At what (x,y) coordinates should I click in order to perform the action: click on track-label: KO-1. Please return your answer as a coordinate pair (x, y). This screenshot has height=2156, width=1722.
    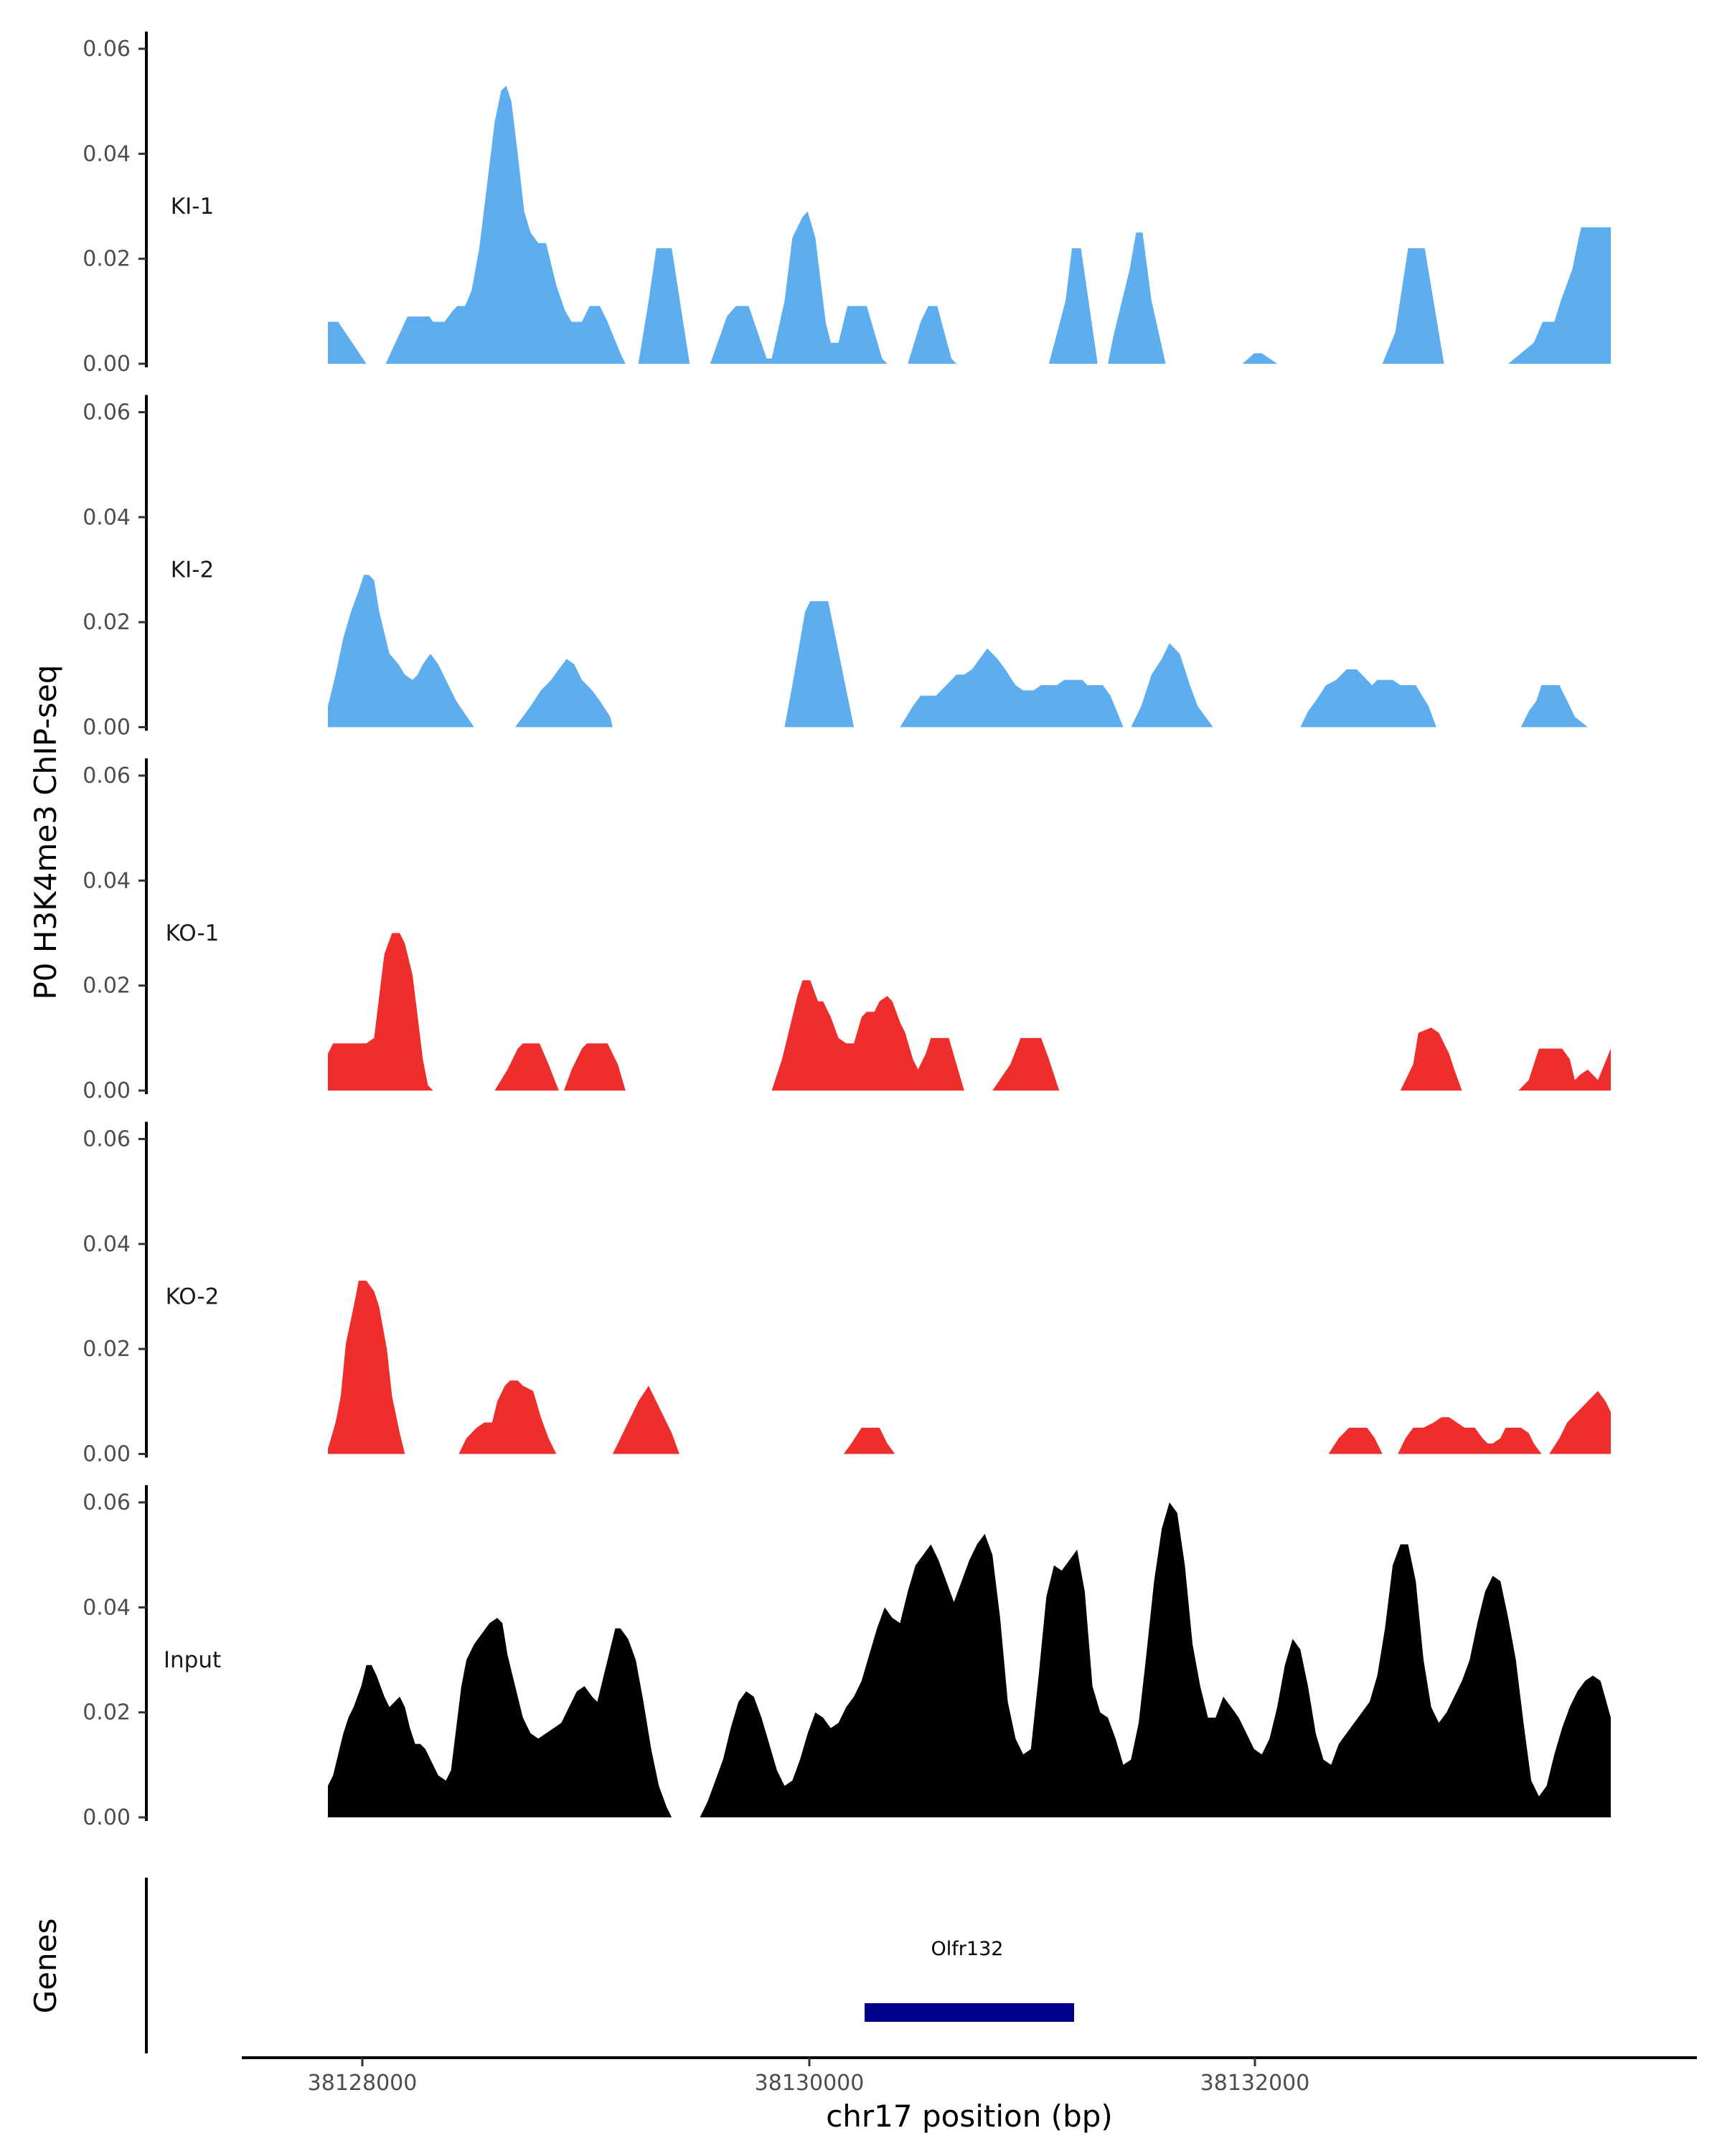
    Looking at the image, I should click on (193, 933).